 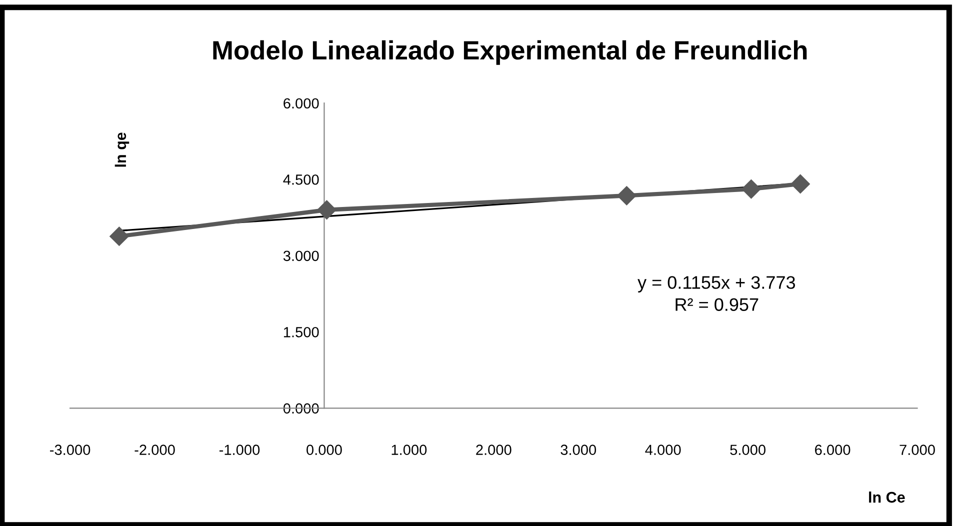 What do you see at coordinates (510, 52) in the screenshot?
I see `chart-title: Modelo Linealizado Experimental de Freundlich` at bounding box center [510, 52].